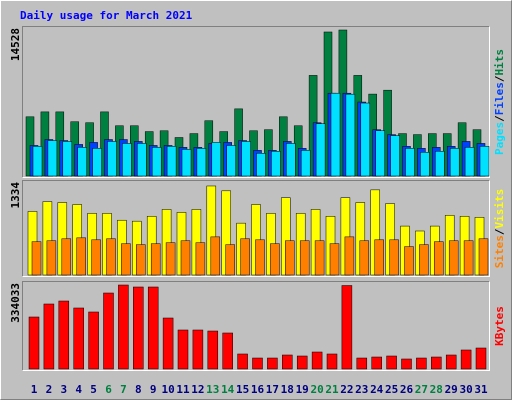 This screenshot has height=400, width=512. What do you see at coordinates (138, 389) in the screenshot?
I see `x-tick-label: 8` at bounding box center [138, 389].